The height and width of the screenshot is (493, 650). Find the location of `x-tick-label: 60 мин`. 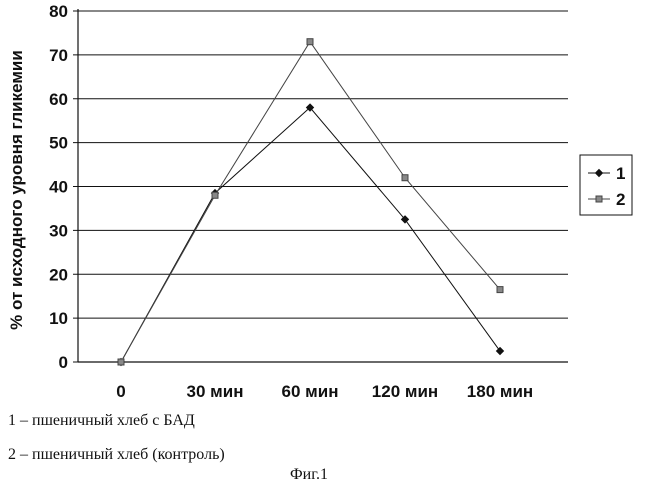

x-tick-label: 60 мин is located at coordinates (310, 391).